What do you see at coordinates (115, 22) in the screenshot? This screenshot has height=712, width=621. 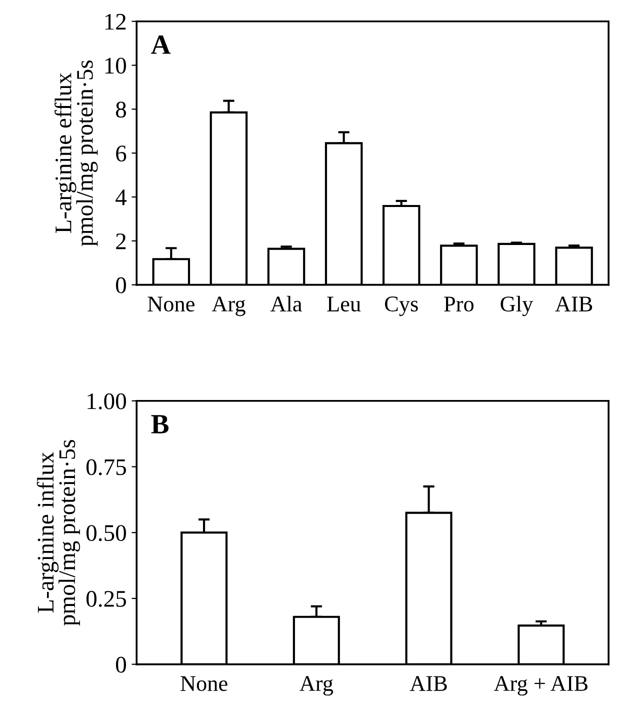 I see `y-tick-label: 12` at bounding box center [115, 22].